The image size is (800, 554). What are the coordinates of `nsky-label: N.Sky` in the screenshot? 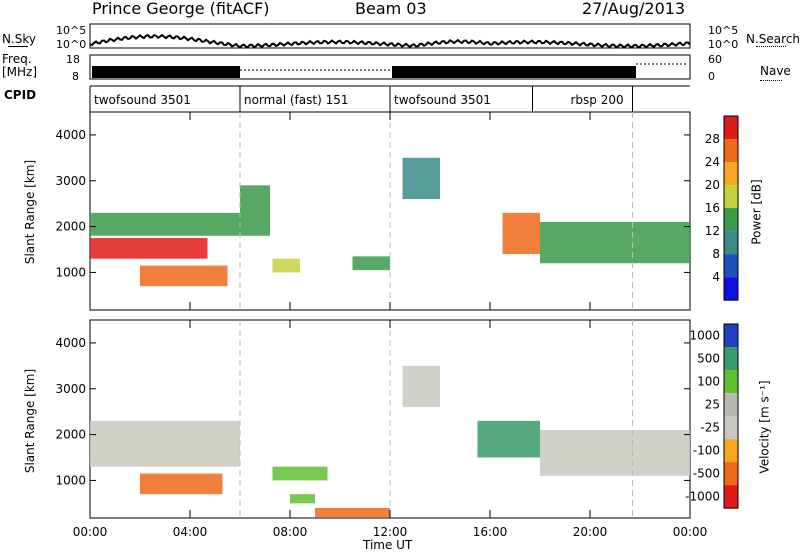 It's located at (19, 39).